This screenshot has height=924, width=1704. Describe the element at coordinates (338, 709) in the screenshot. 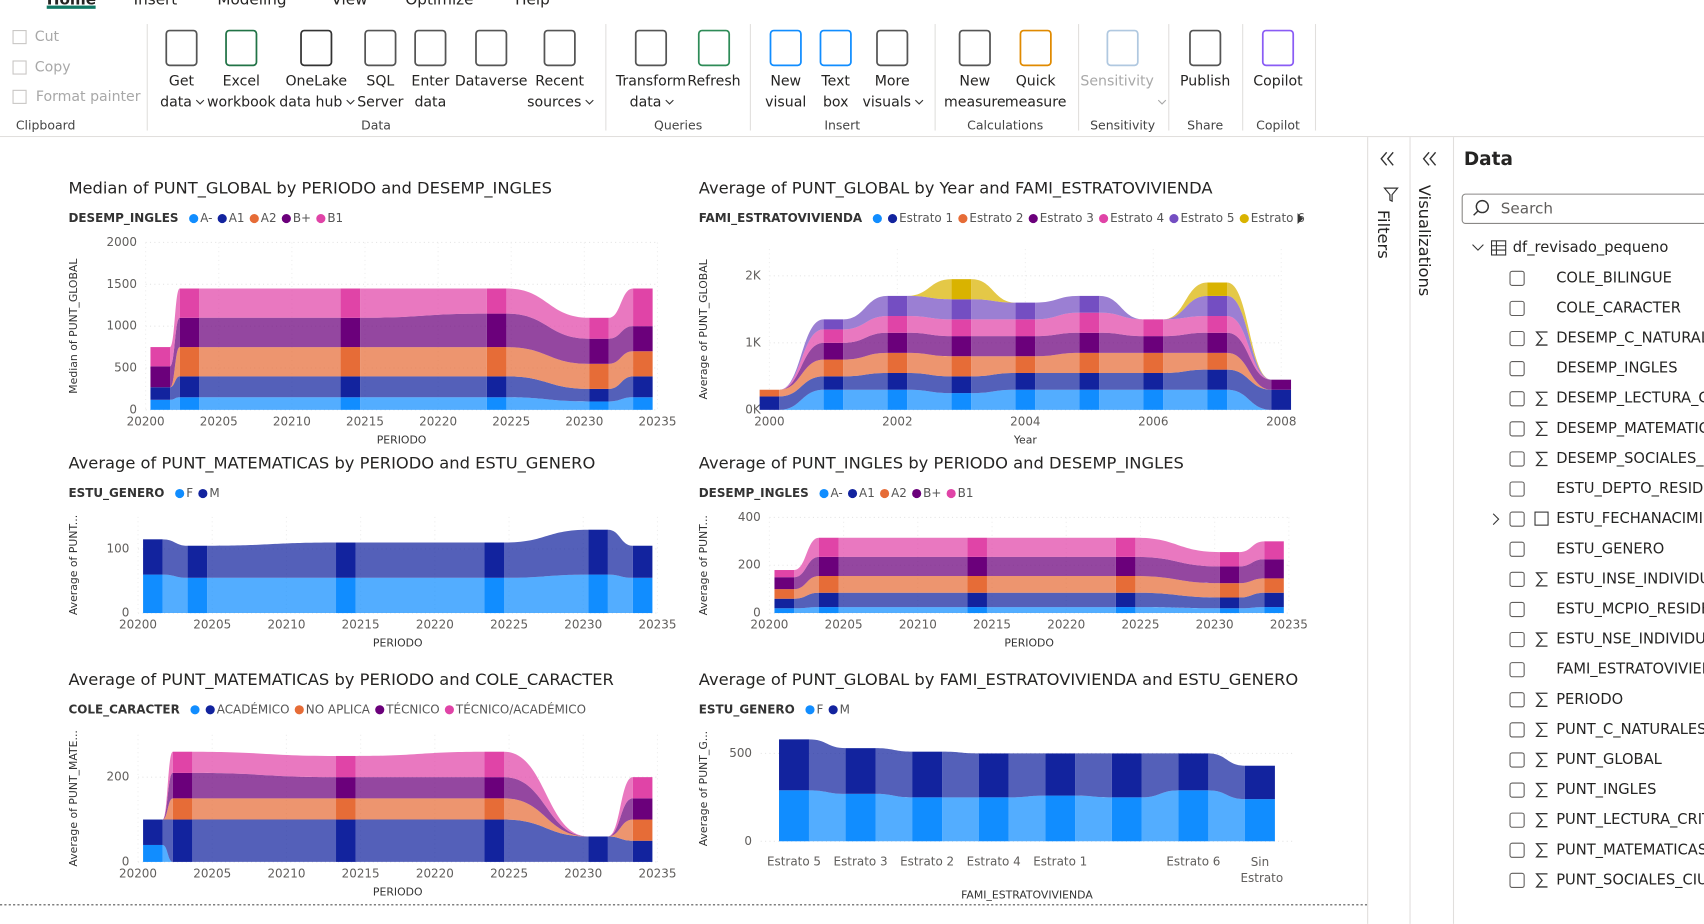

I see `legend-item: NO APLICA` at that location.